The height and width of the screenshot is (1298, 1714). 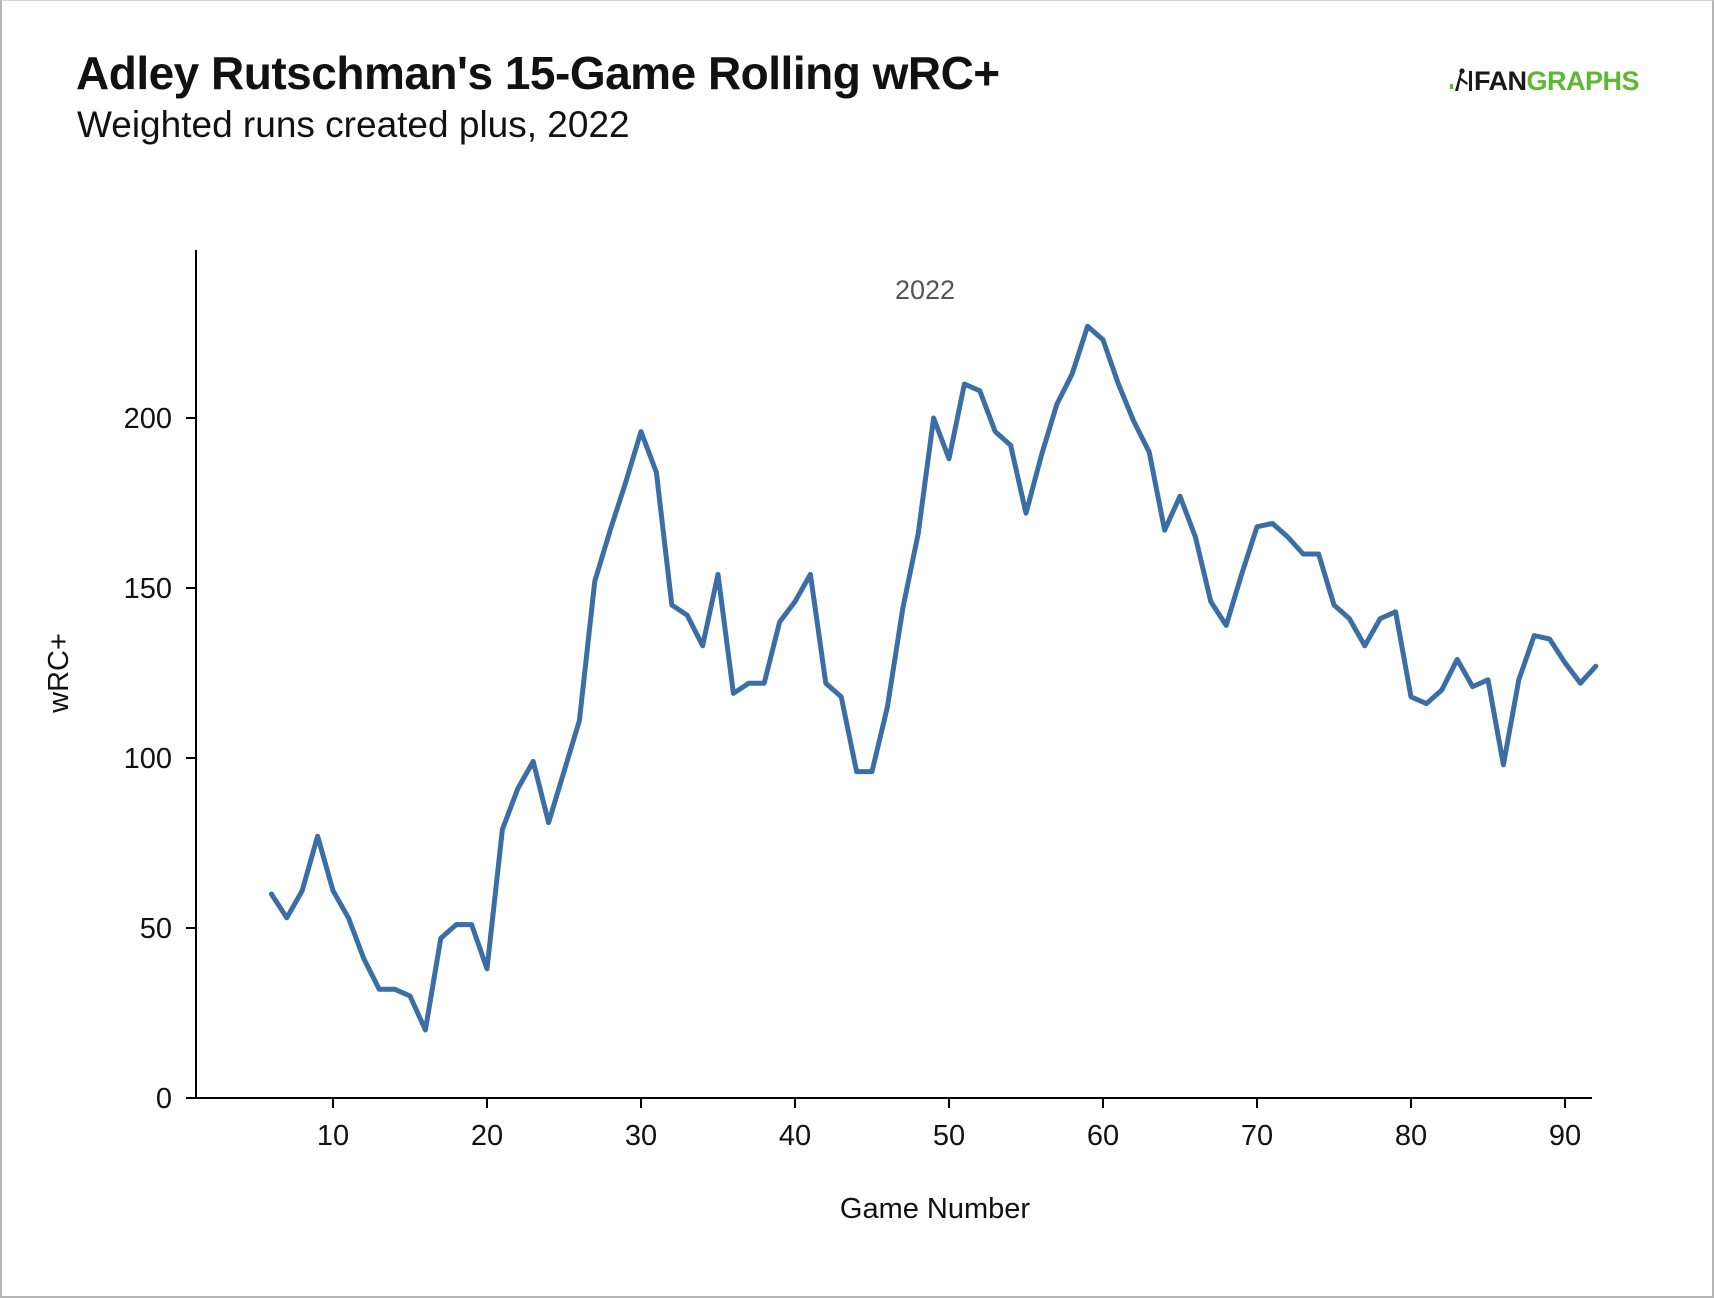 I want to click on chart-title: Adley Rutschman's 15-Game Rolling wRC+, so click(x=538, y=73).